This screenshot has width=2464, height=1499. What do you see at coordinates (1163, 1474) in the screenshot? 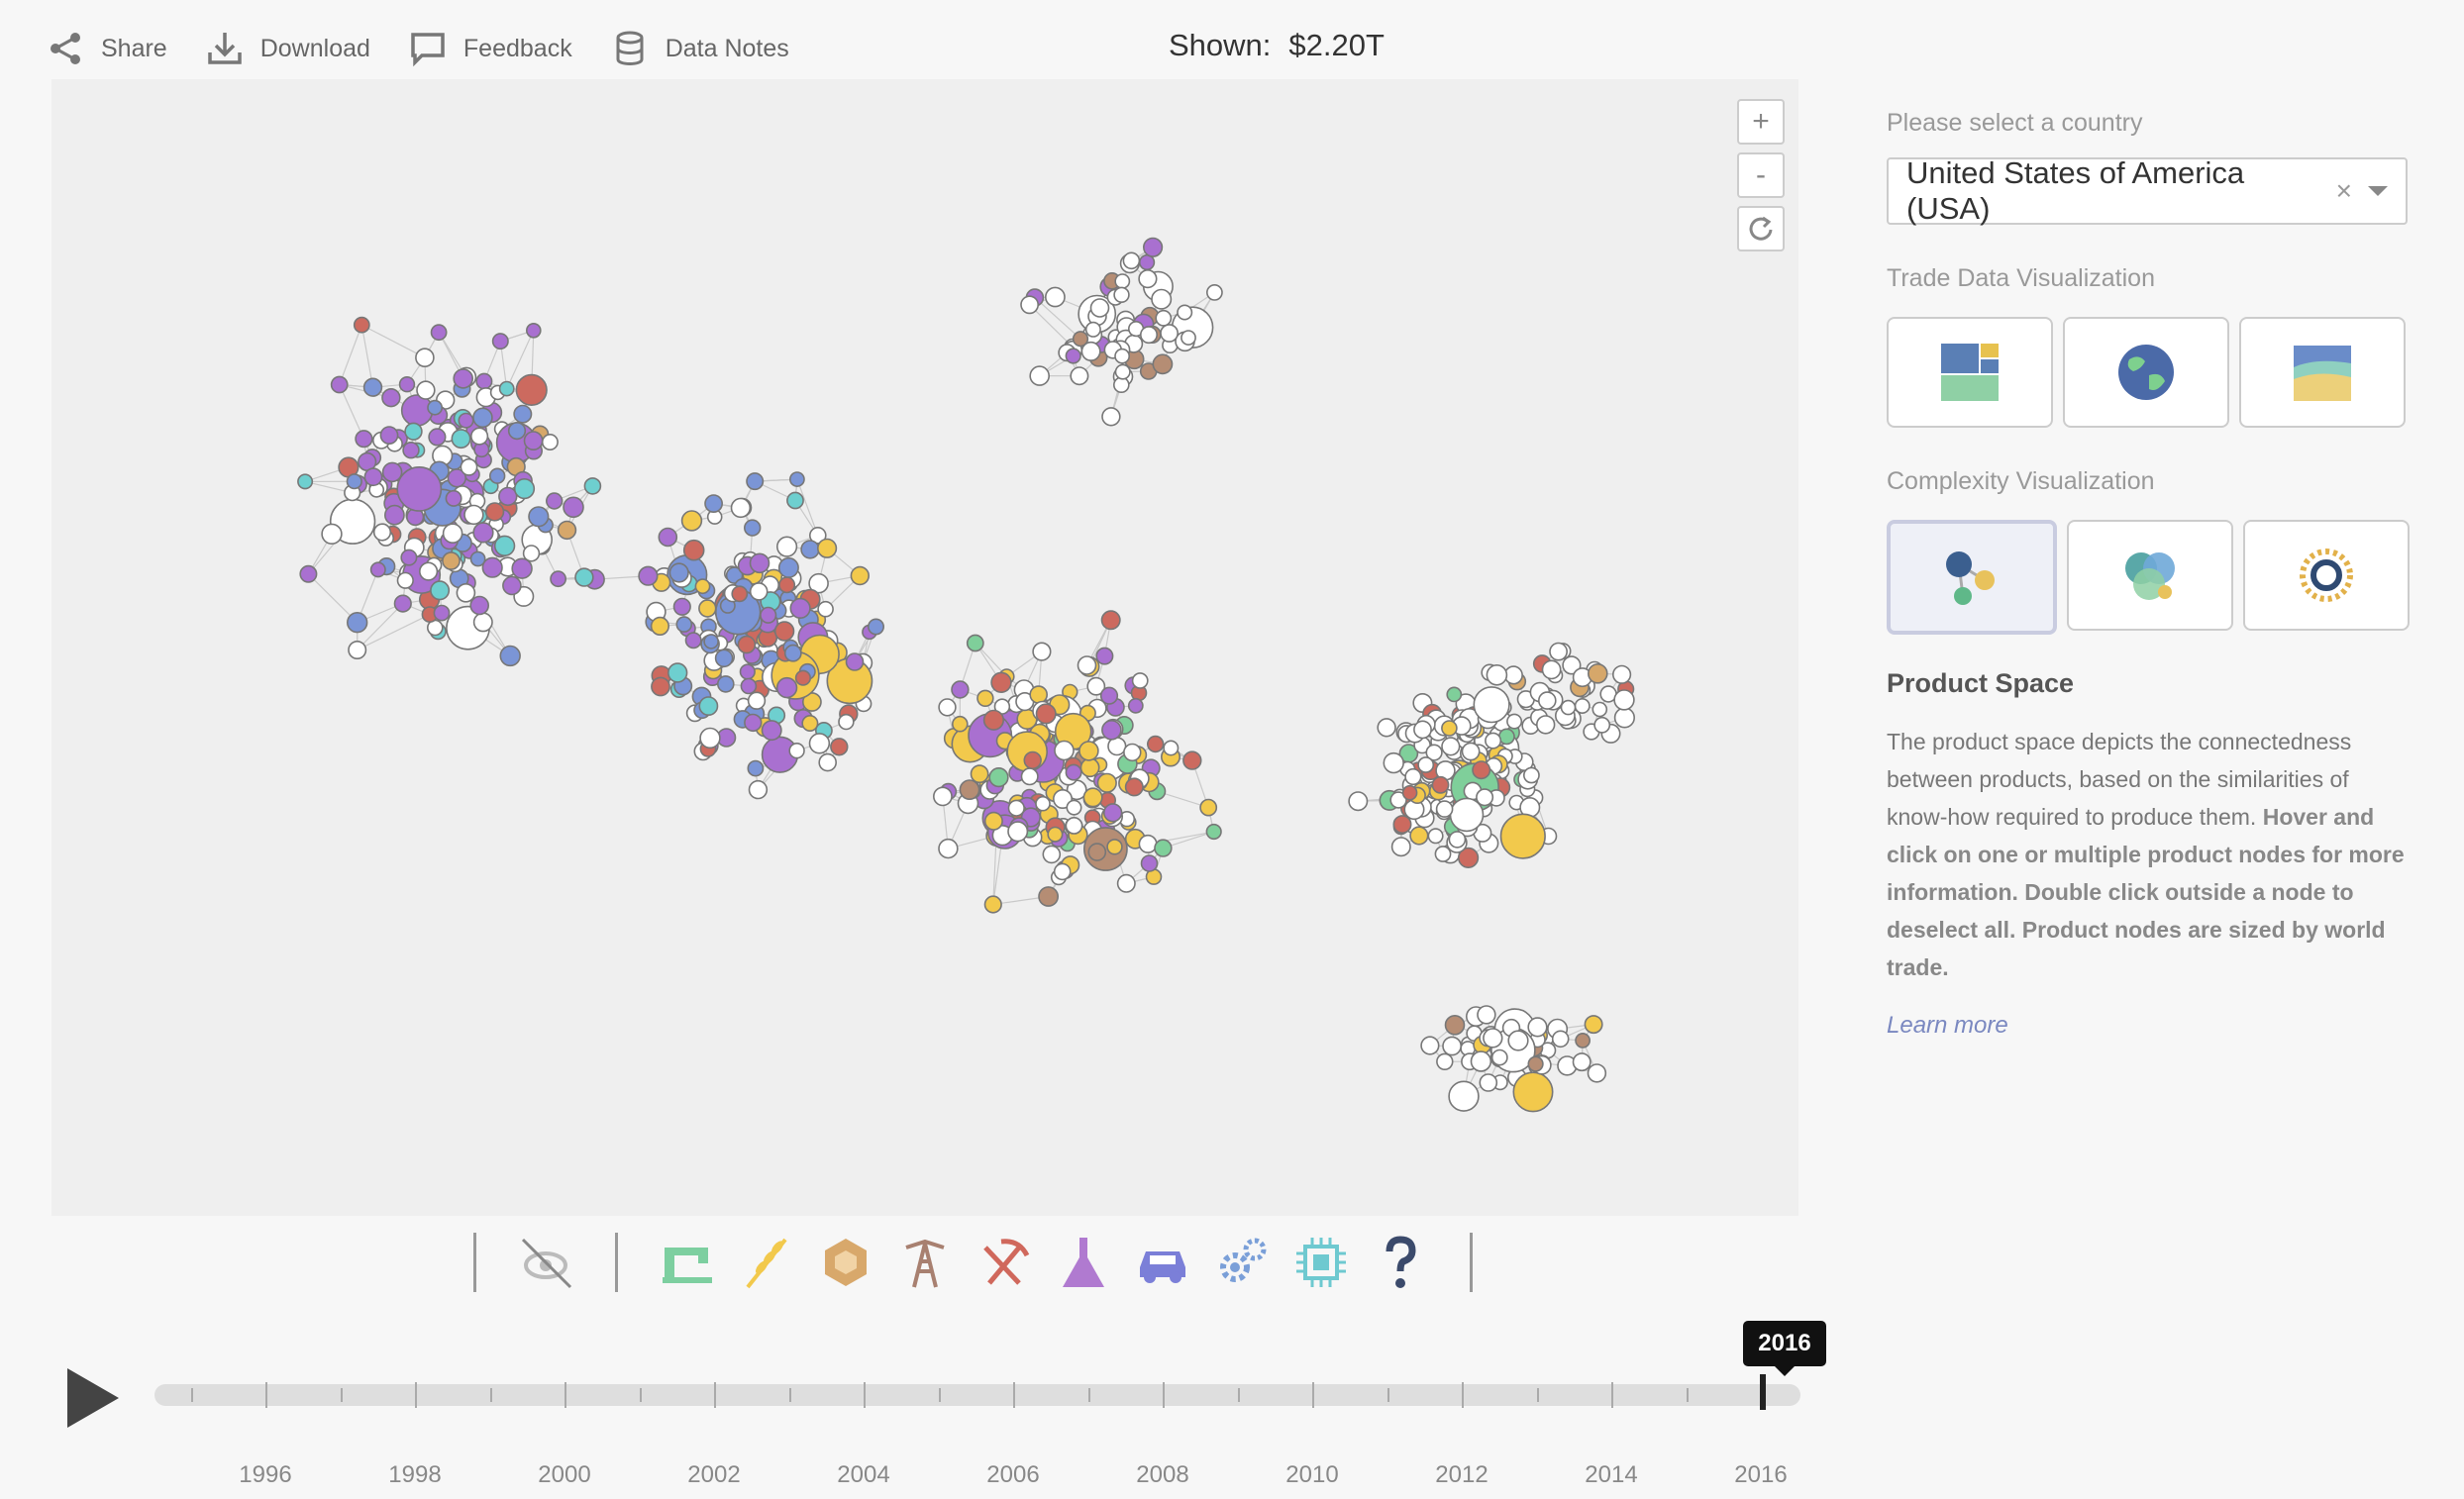
I see `timeline-year-label: 2008` at bounding box center [1163, 1474].